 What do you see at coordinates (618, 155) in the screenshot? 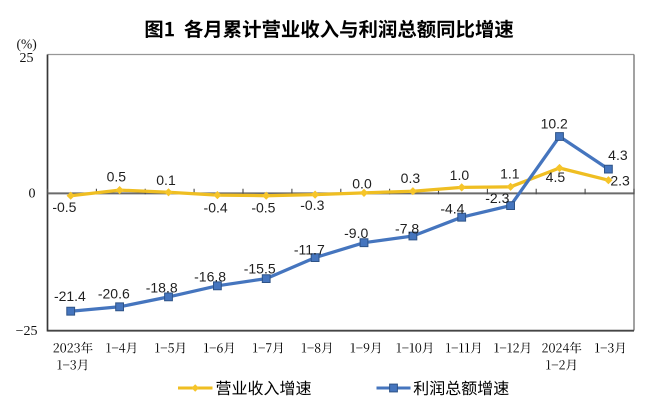
I see `svg-text: 4.3` at bounding box center [618, 155].